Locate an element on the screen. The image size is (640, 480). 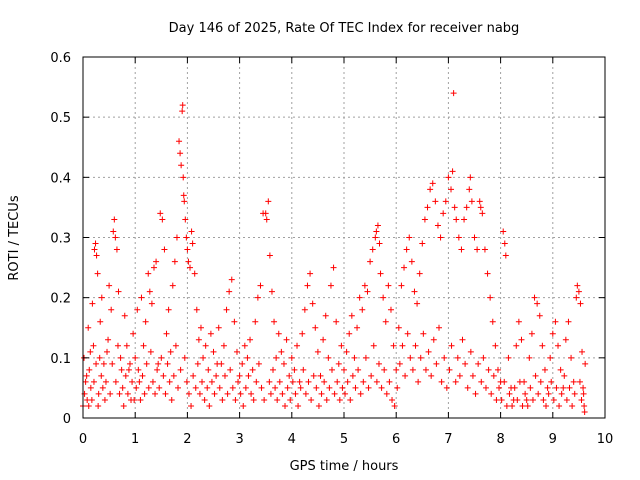
x-tick-label: 10 is located at coordinates (605, 439).